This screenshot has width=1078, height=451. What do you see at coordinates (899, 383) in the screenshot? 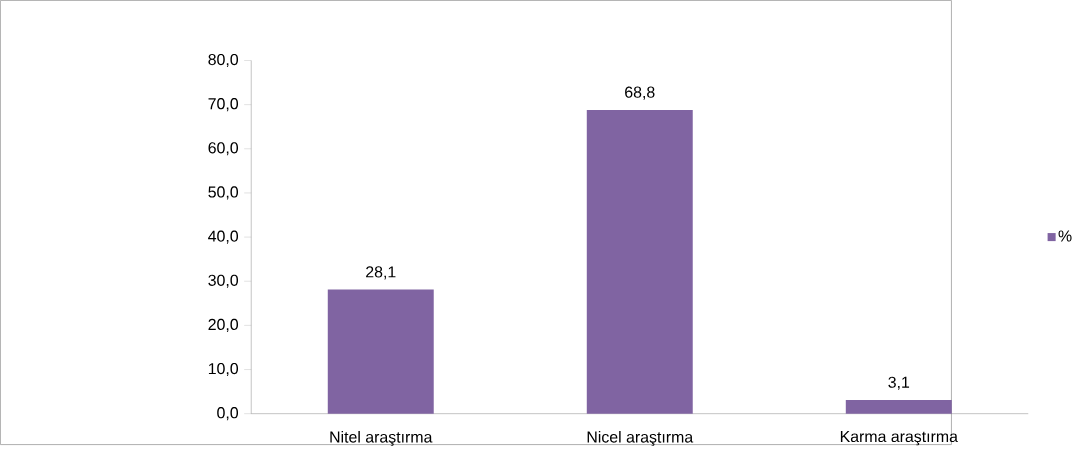
I see `data-label: 3,1` at bounding box center [899, 383].